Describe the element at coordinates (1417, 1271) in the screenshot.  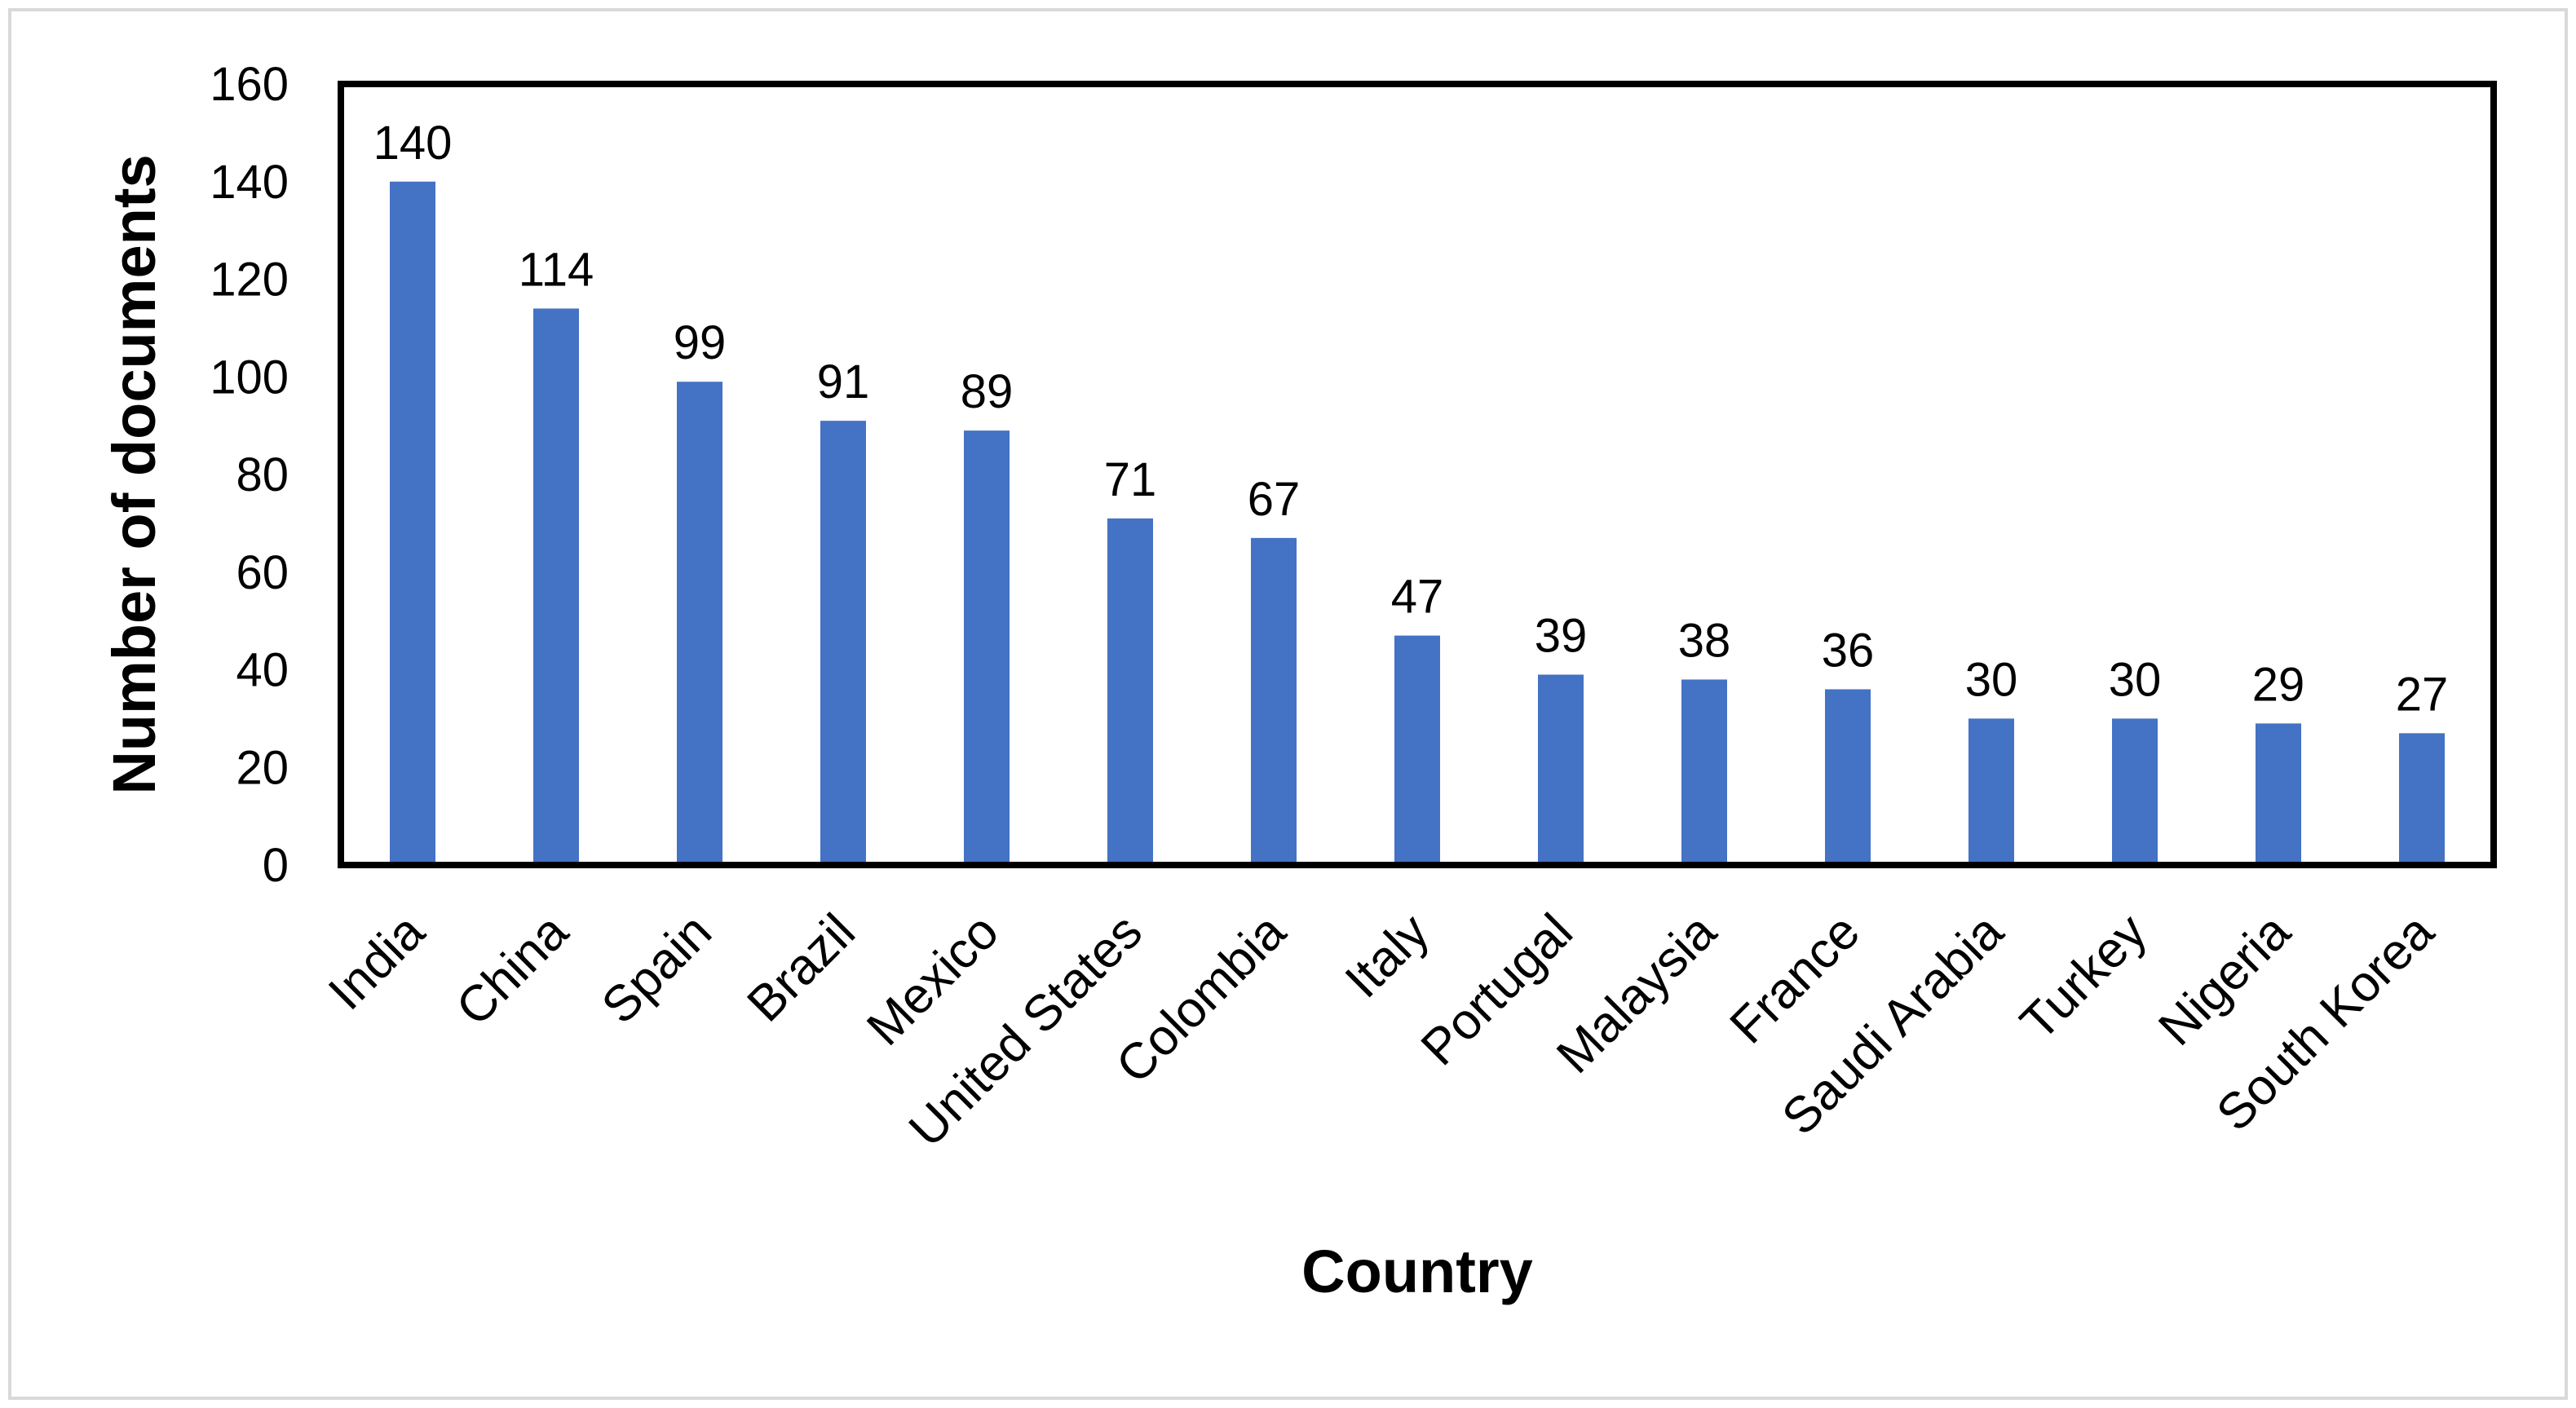
I see `x-axis-title: Country` at that location.